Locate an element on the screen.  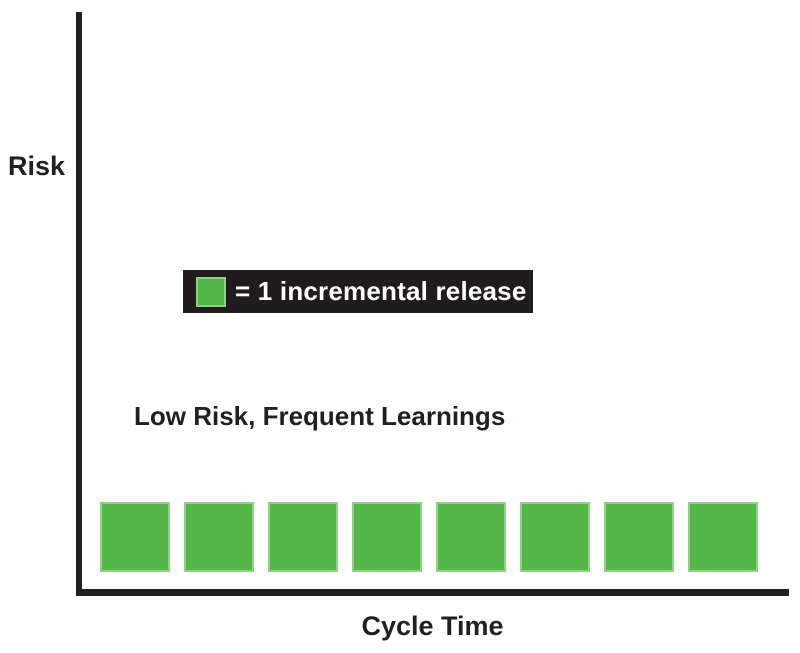
legend-box: = 1 incremental release is located at coordinates (358, 291).